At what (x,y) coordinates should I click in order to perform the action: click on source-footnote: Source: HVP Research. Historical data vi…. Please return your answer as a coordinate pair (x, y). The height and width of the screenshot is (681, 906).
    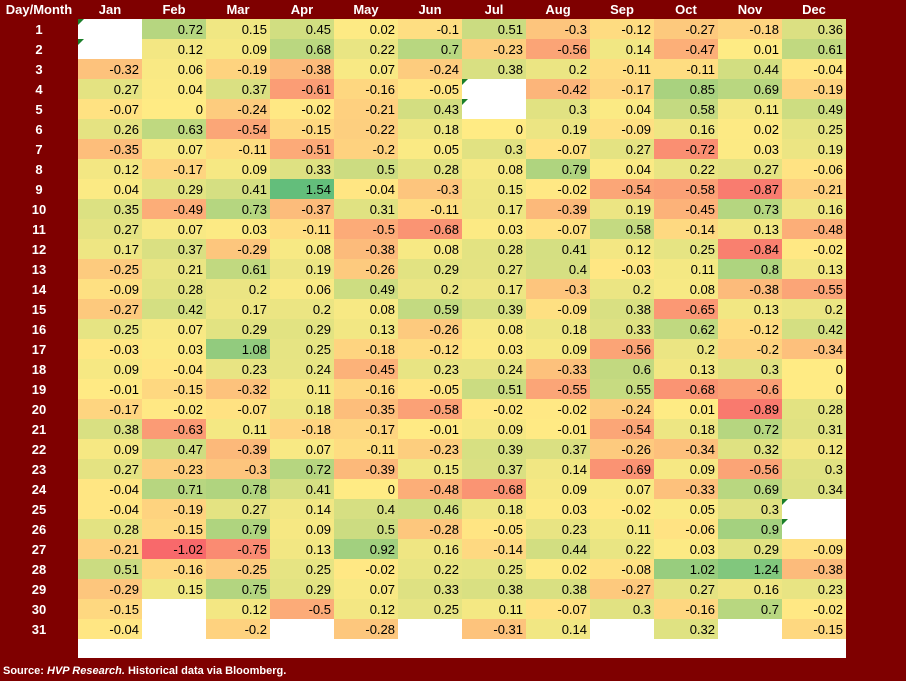
    Looking at the image, I should click on (144, 671).